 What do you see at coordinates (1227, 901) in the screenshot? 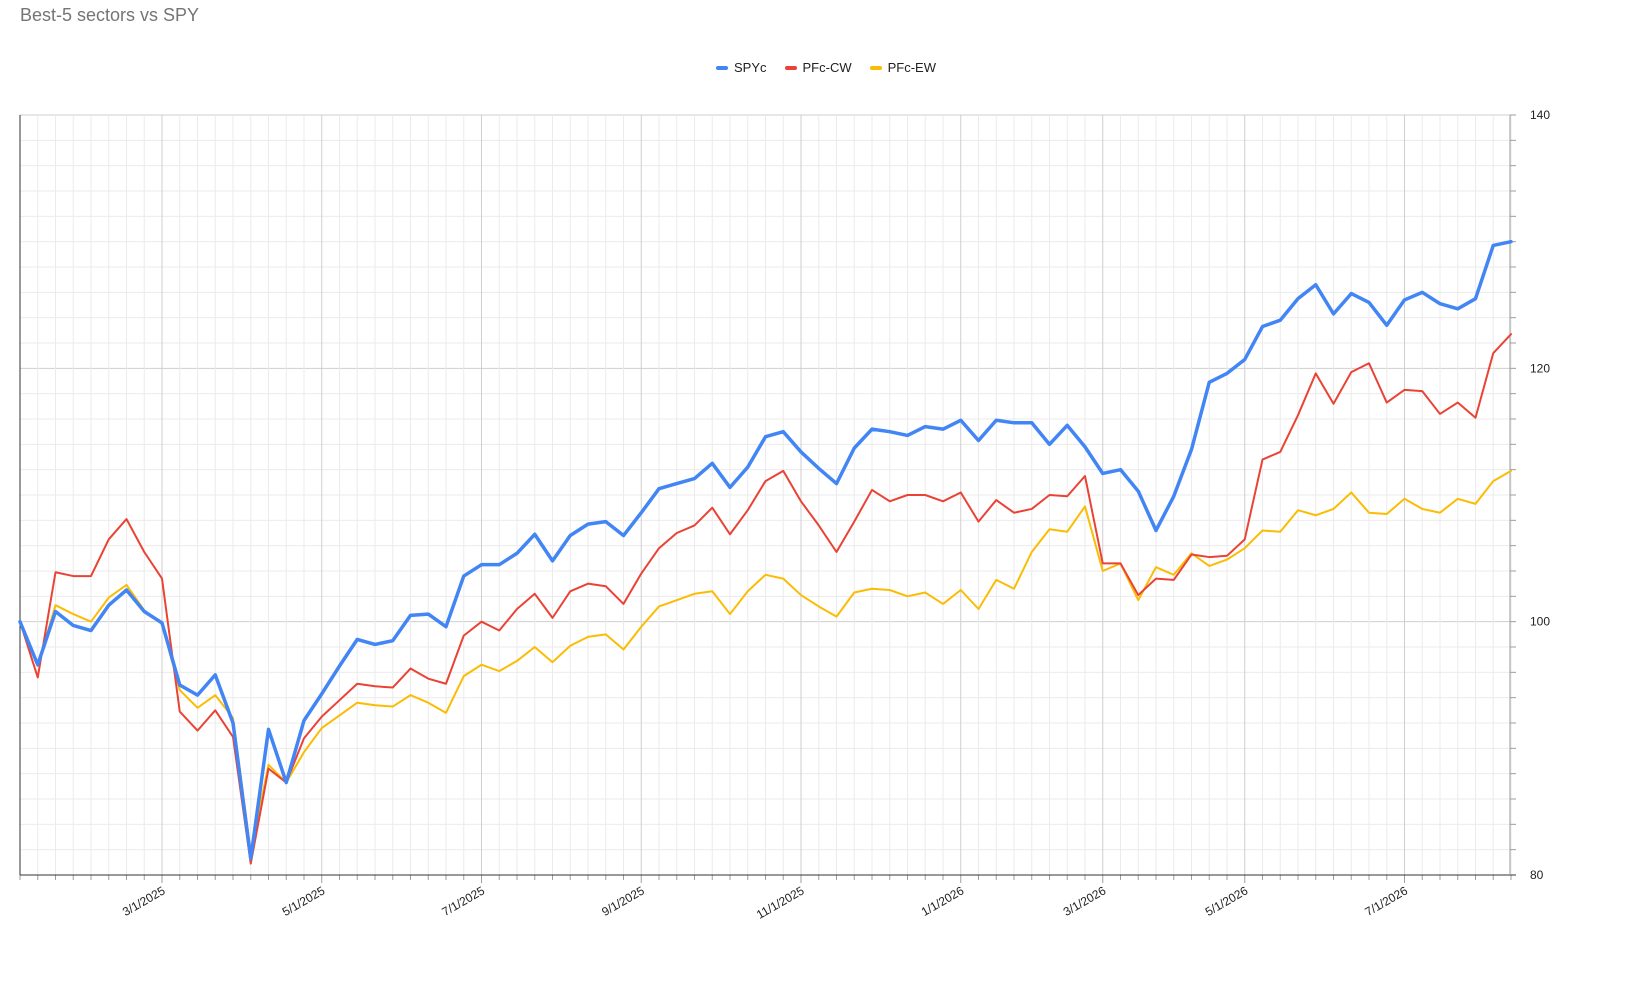
I see `x-tick-label: 5/1/2026` at bounding box center [1227, 901].